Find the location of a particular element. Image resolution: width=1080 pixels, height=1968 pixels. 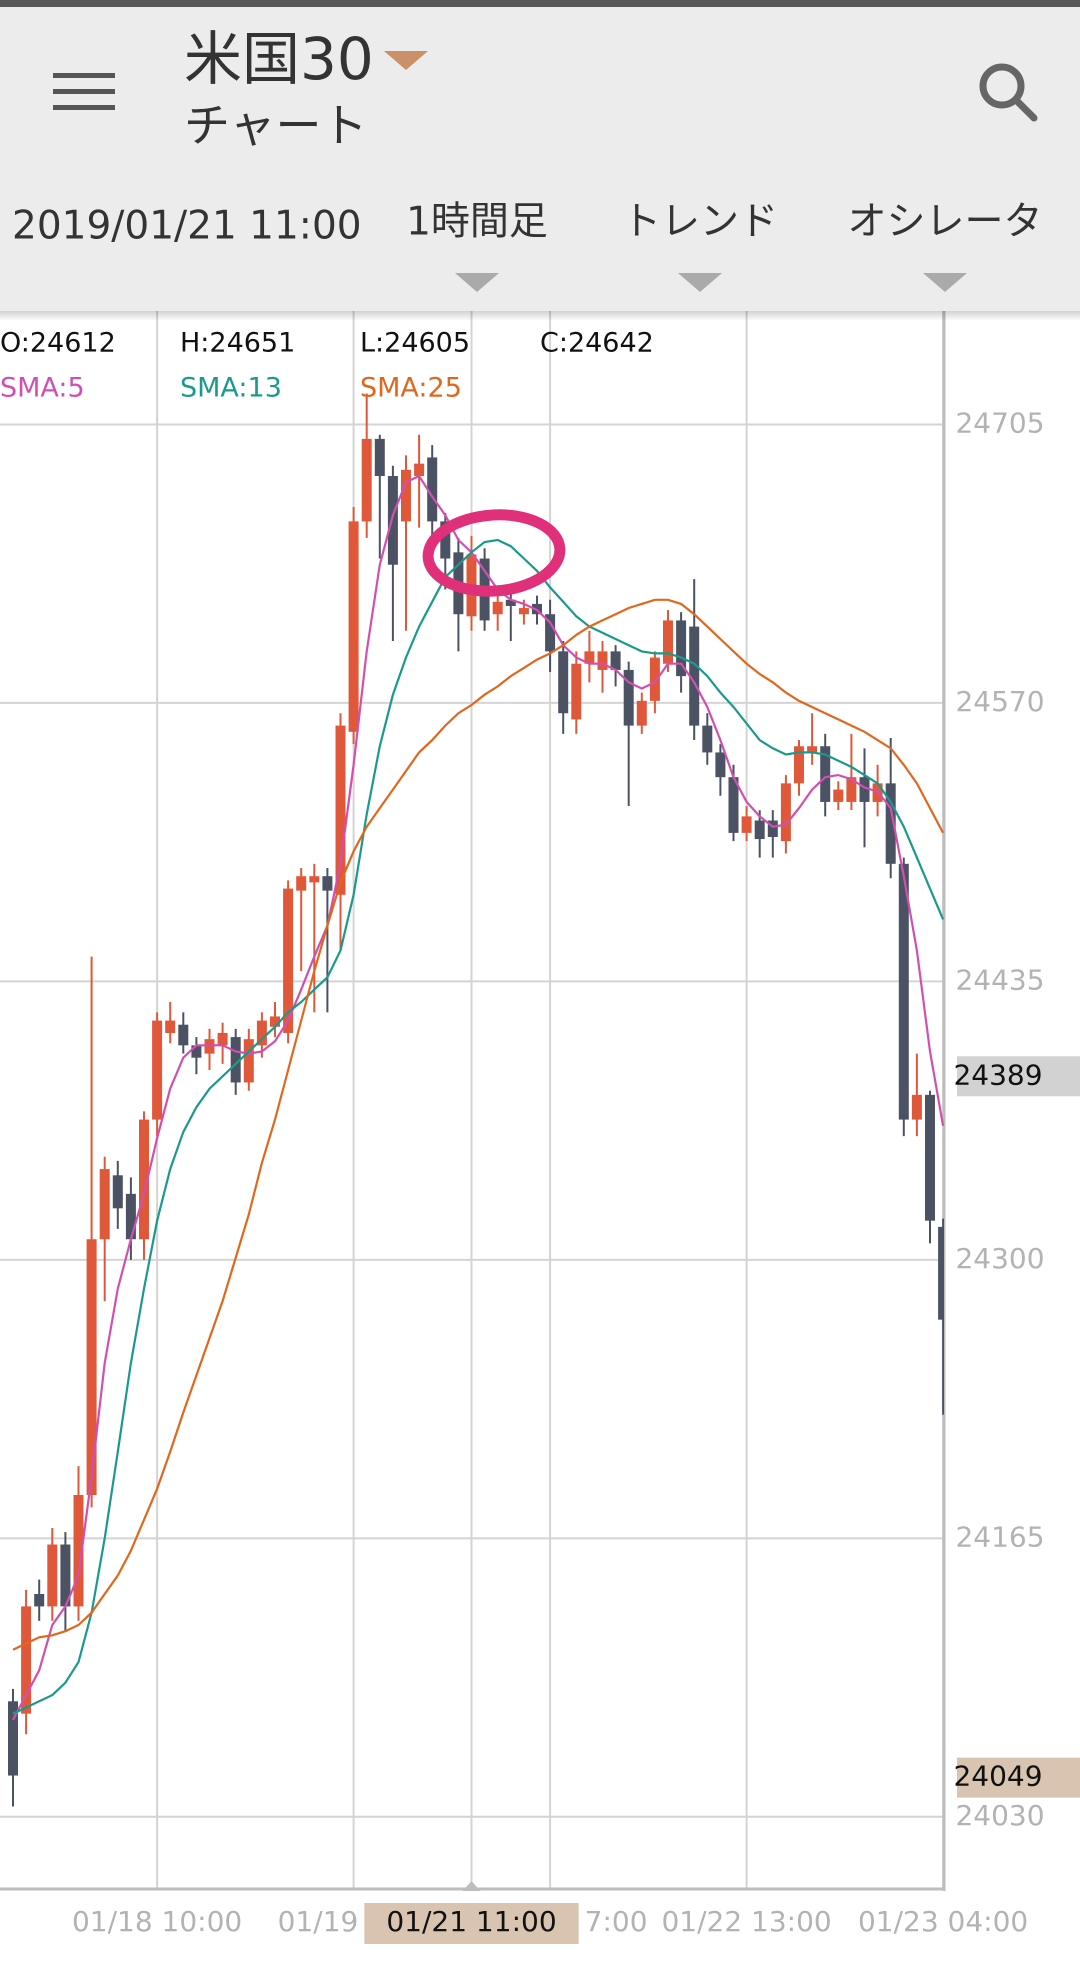

symbol-title: 米国30 is located at coordinates (279, 59).